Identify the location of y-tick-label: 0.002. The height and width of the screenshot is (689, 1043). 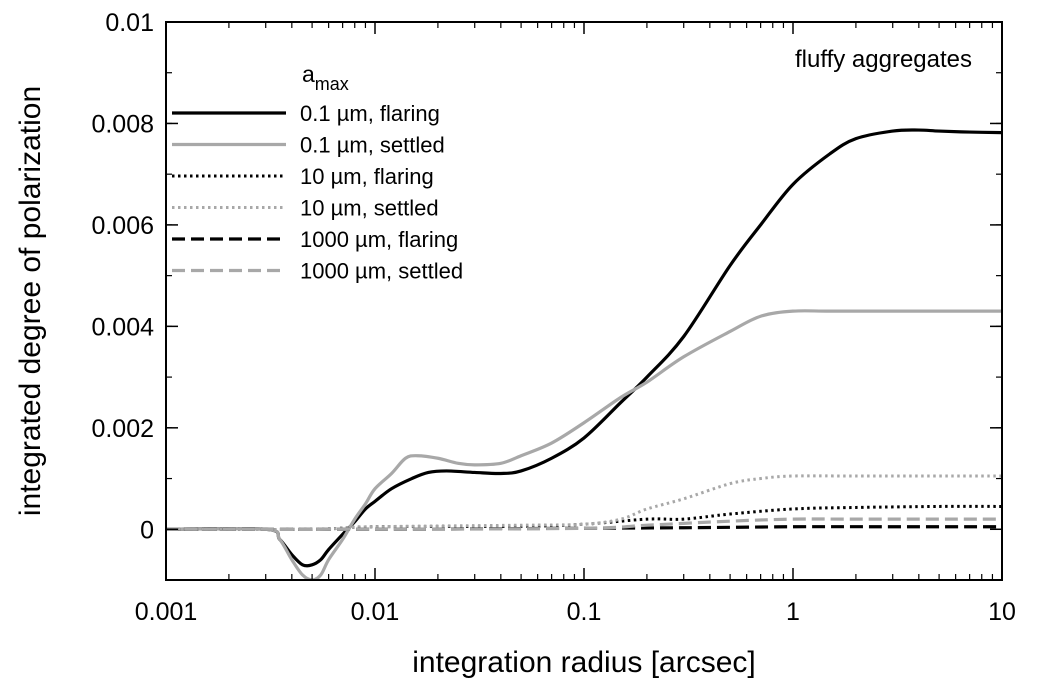
(122, 429).